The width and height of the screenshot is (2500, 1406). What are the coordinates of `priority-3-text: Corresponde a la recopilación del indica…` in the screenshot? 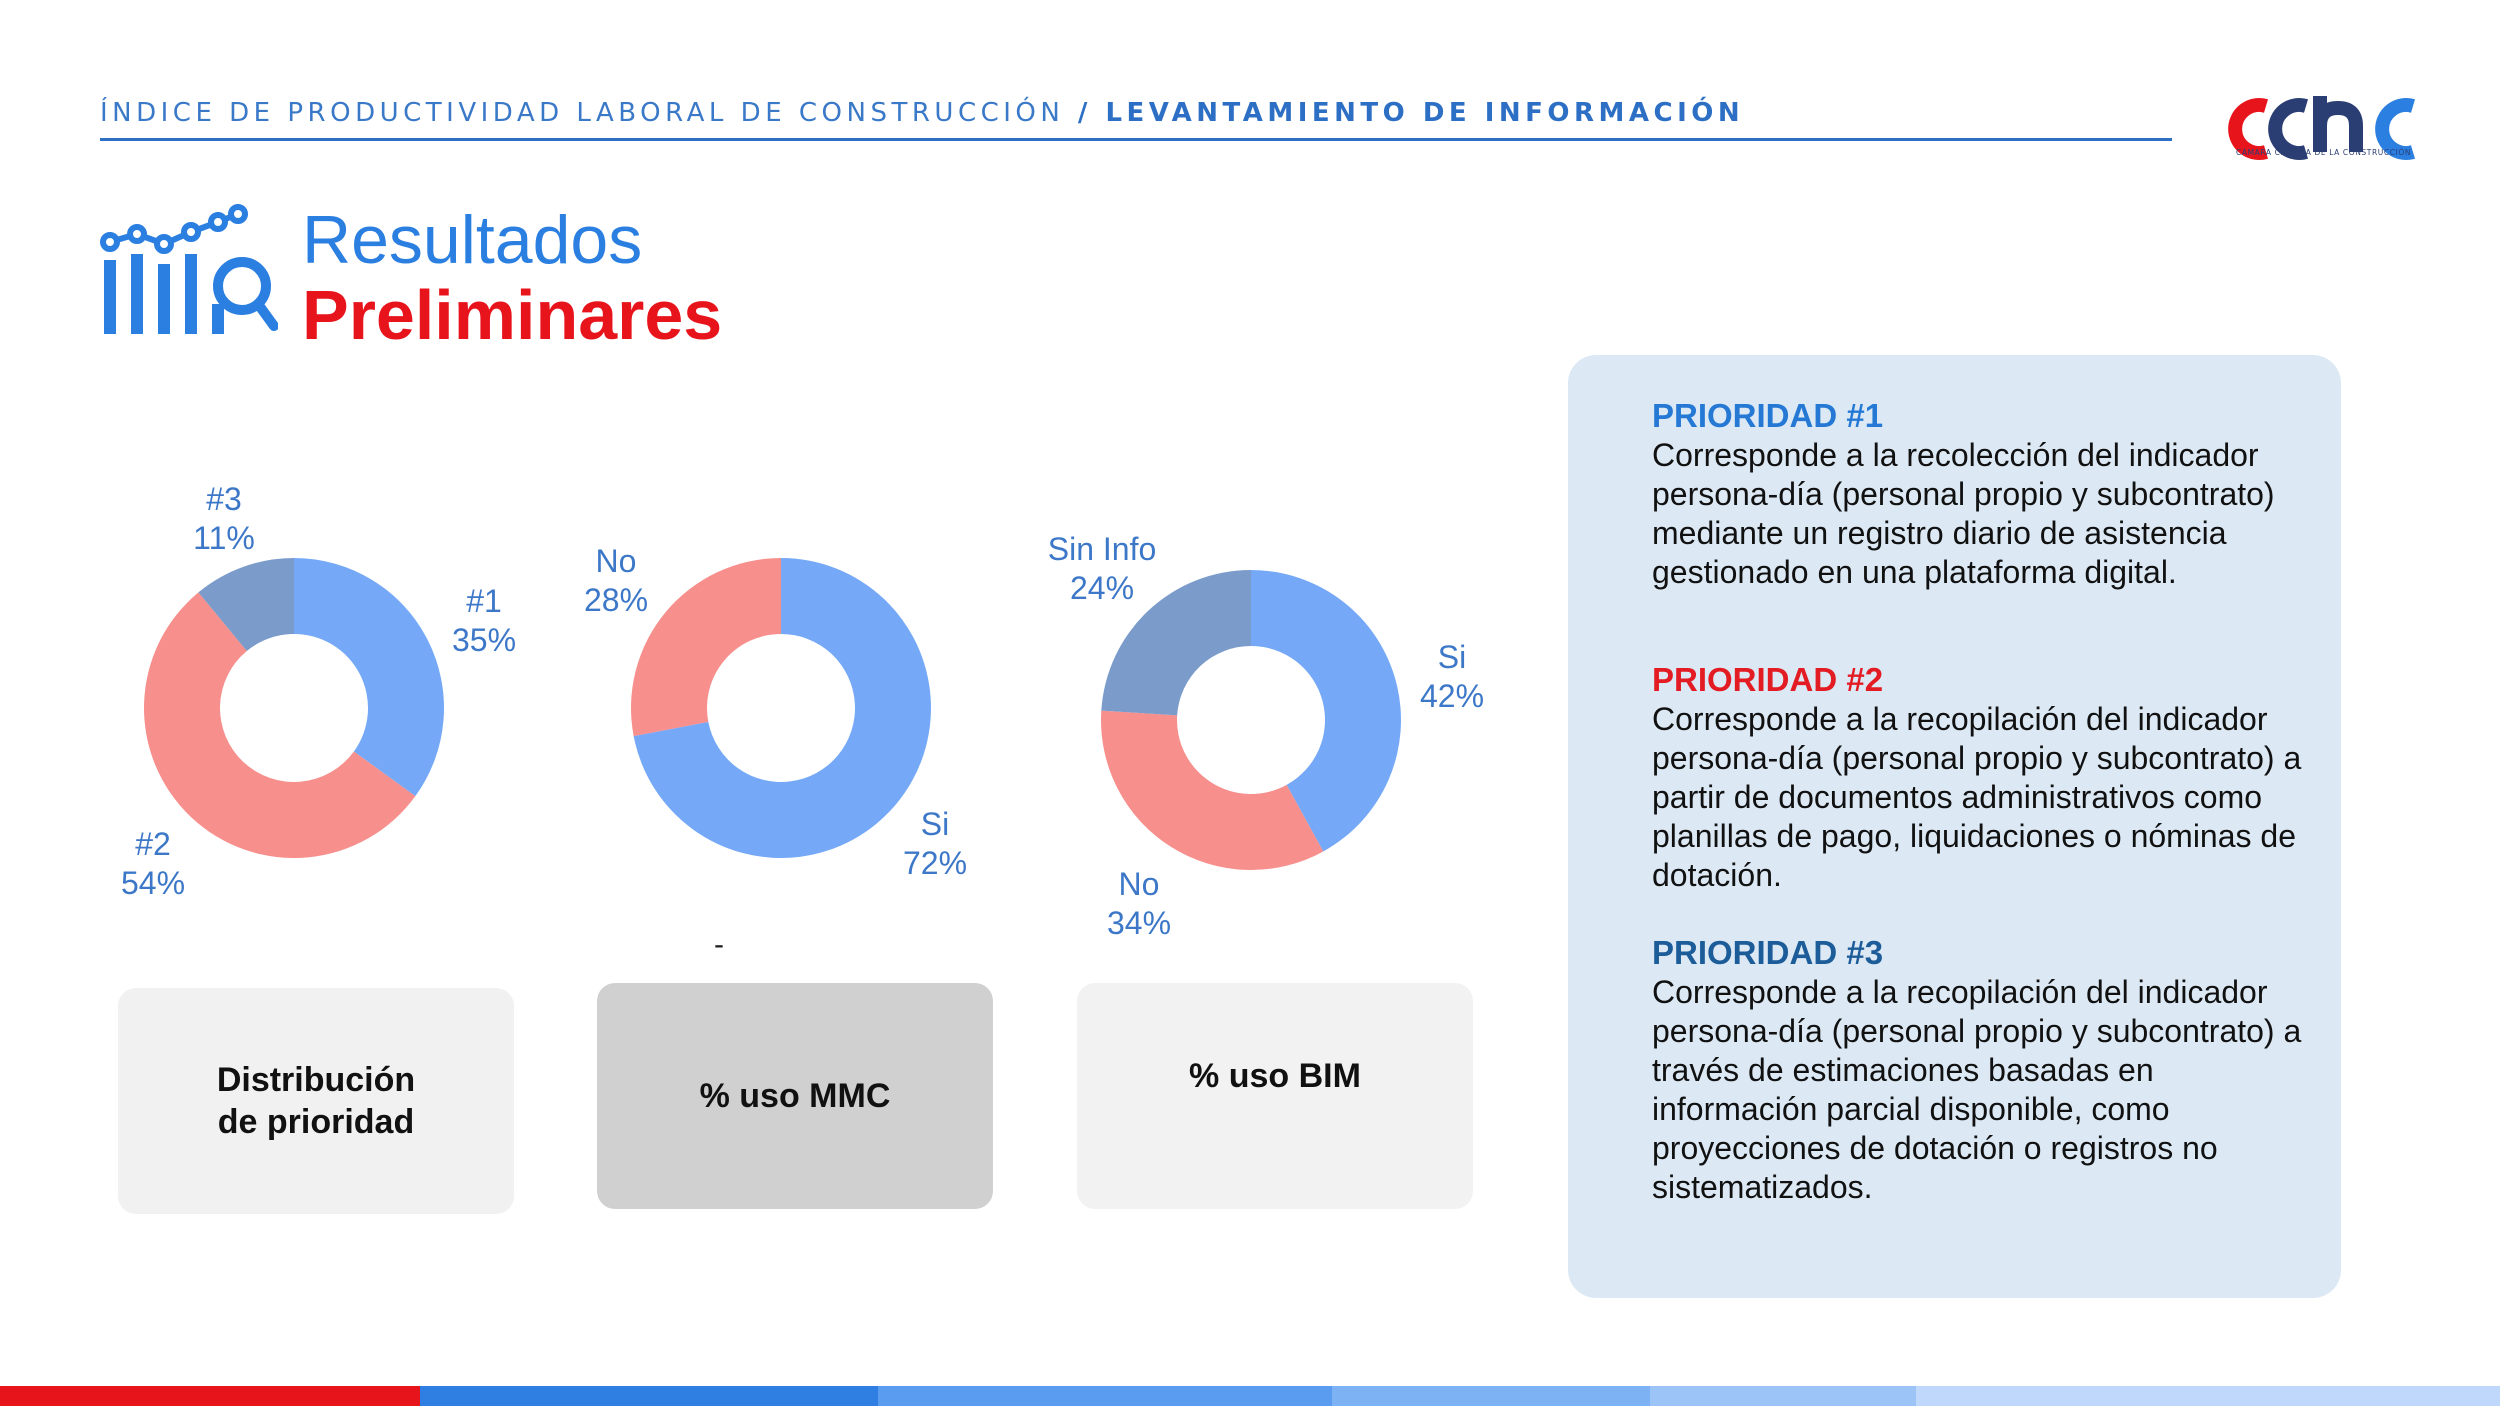 It's located at (1977, 1089).